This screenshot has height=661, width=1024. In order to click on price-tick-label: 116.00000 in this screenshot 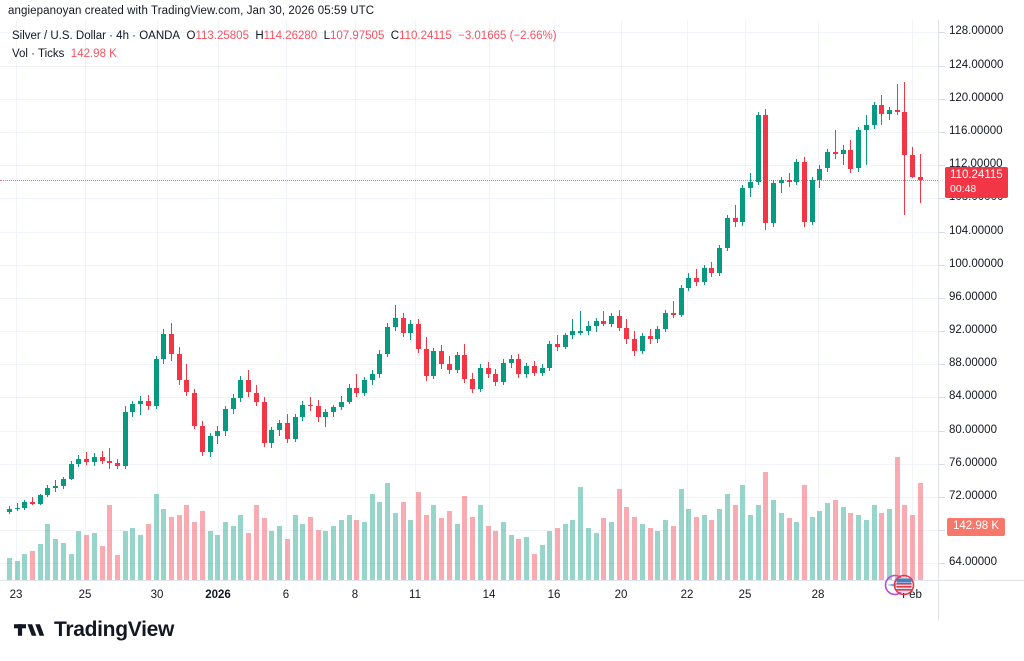, I will do `click(976, 131)`.